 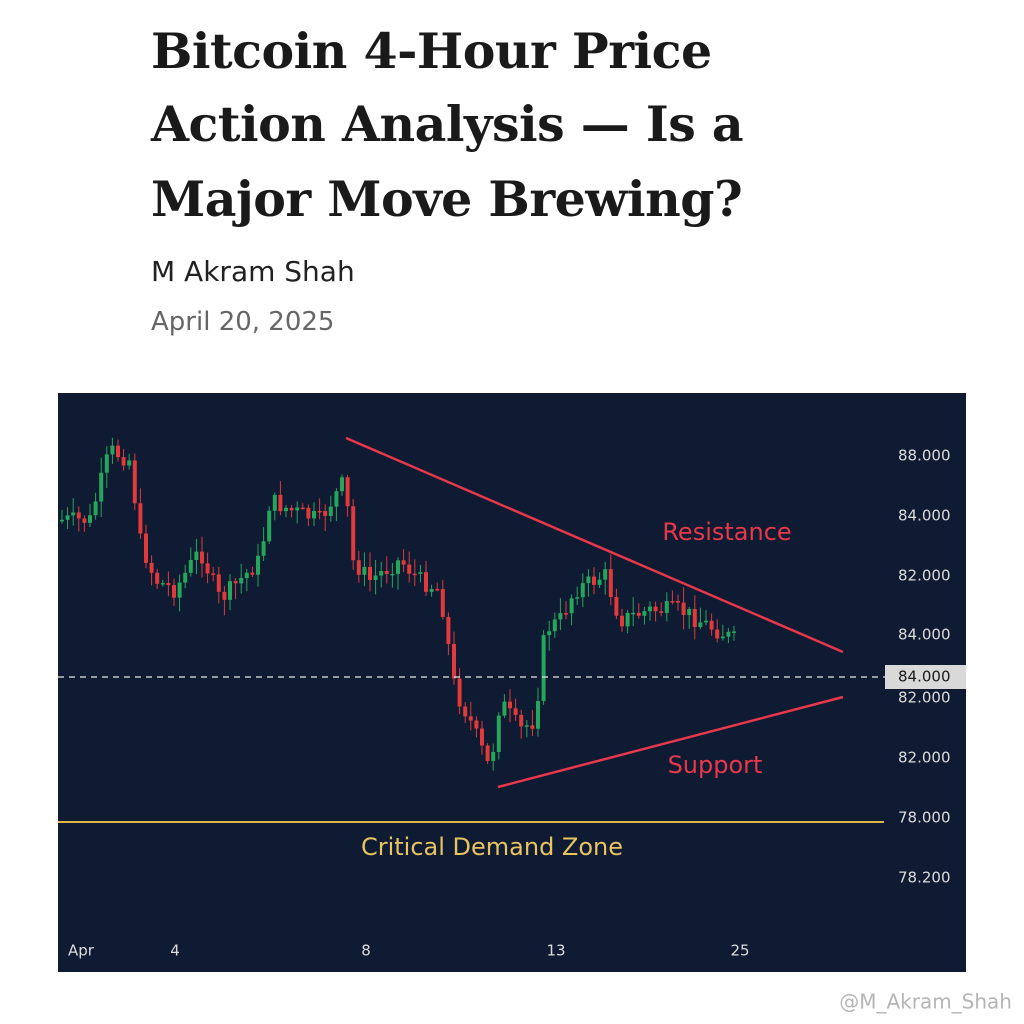 What do you see at coordinates (925, 1002) in the screenshot?
I see `watermark: @M_Akram_Shah` at bounding box center [925, 1002].